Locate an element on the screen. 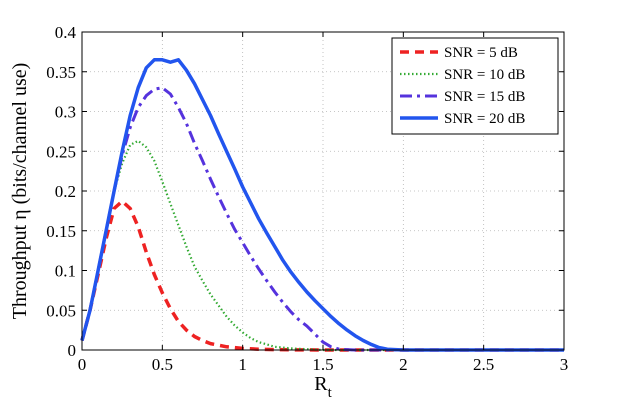 The height and width of the screenshot is (409, 623). svg-text: Rt is located at coordinates (323, 387).